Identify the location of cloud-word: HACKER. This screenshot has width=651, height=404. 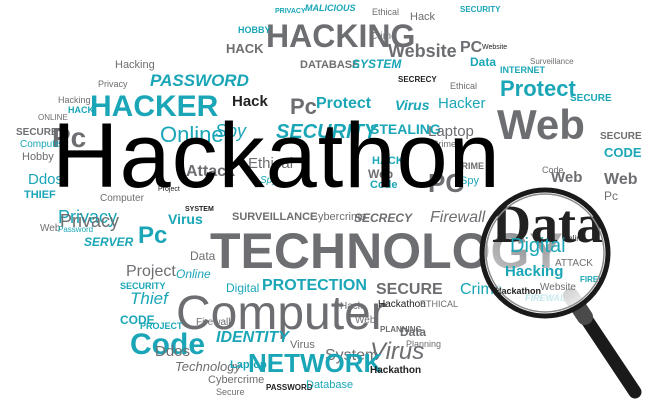
(154, 106).